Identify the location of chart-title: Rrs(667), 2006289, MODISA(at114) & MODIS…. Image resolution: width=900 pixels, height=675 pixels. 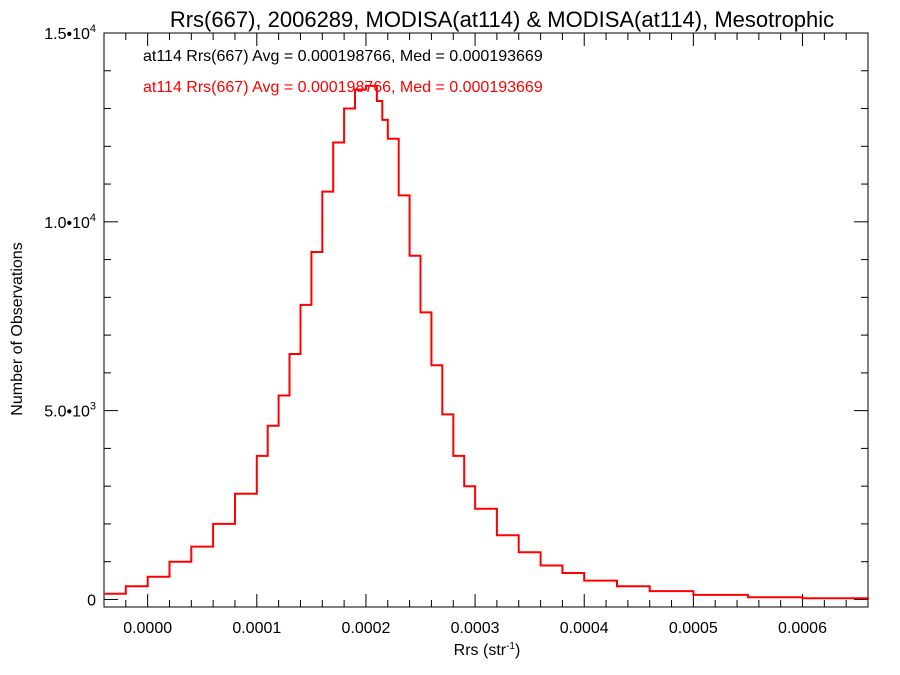
(502, 19).